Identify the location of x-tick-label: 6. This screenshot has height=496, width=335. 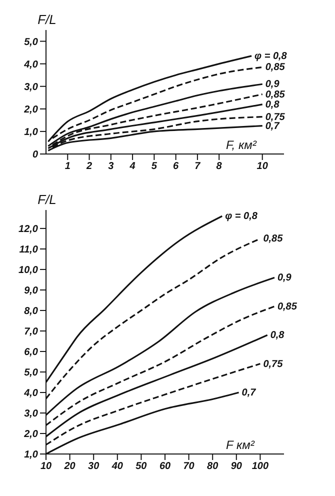
(176, 166).